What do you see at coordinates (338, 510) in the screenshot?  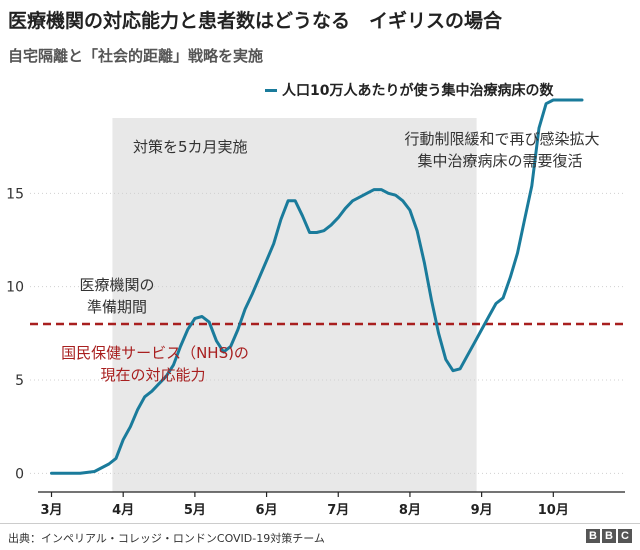 I see `x-tick-label: 7月` at bounding box center [338, 510].